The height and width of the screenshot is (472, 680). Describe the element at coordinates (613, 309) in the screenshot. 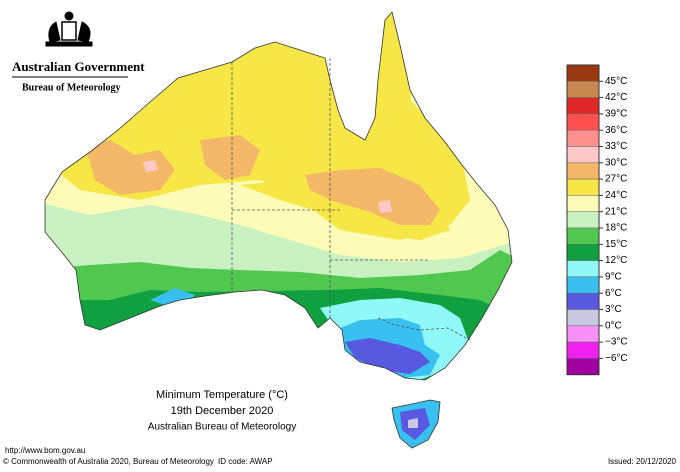

I see `legend-label: 3°C` at that location.